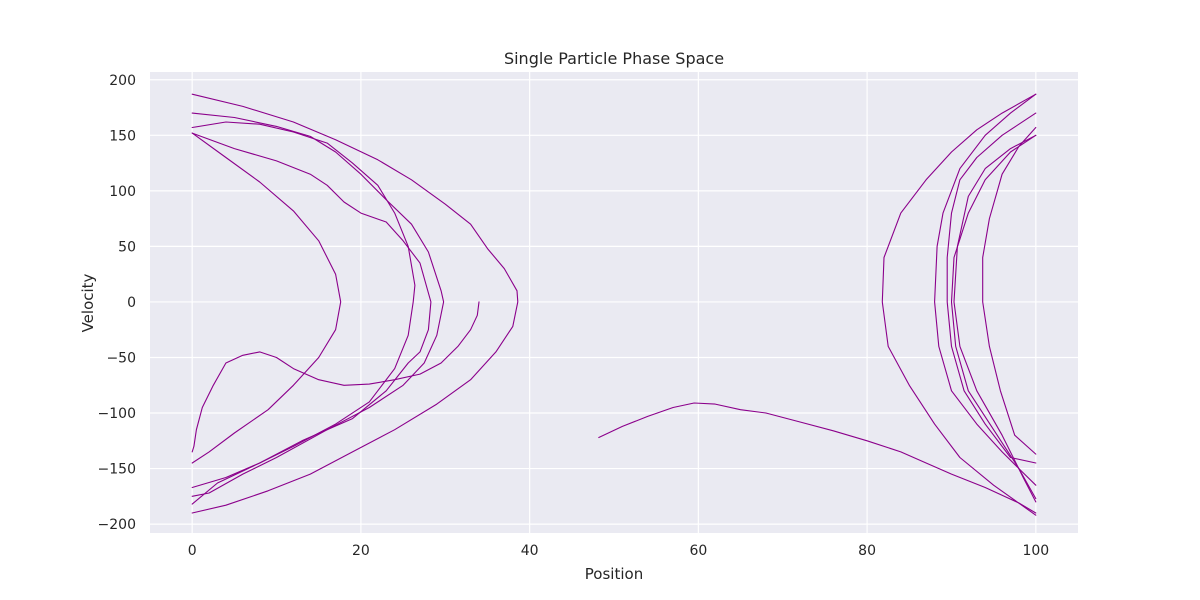 The height and width of the screenshot is (600, 1200). I want to click on y-tick-label: −150, so click(117, 470).